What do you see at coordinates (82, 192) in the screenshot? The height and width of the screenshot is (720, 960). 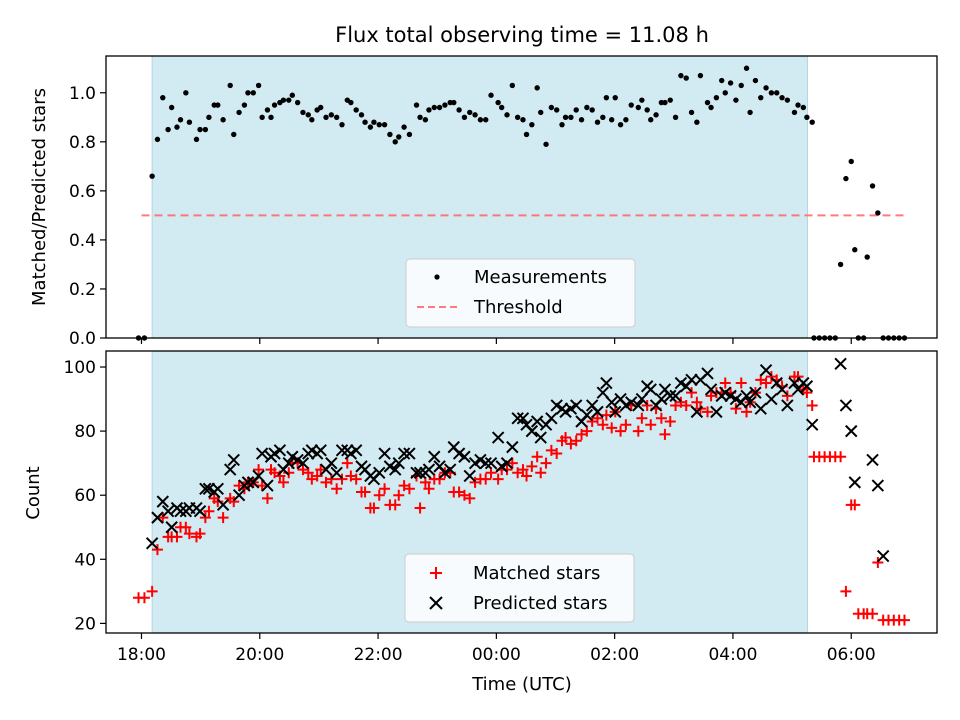 I see `y-tick-label: 0.6` at bounding box center [82, 192].